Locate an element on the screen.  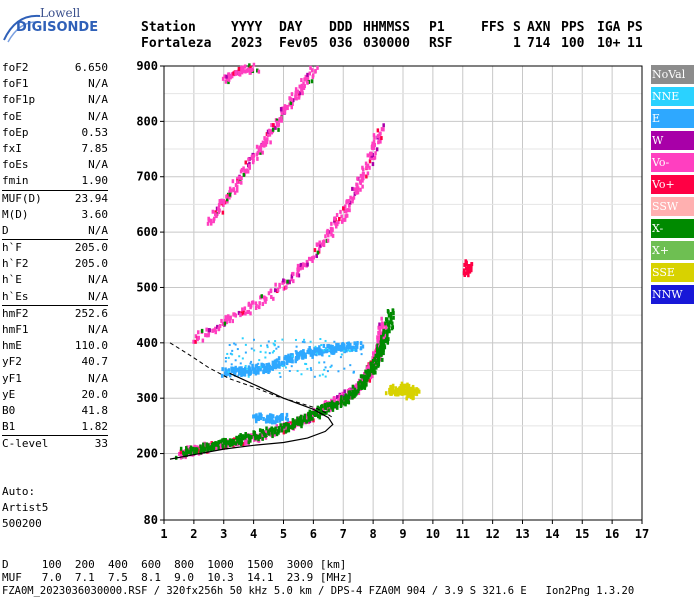
y-tick-label: 700 is located at coordinates (147, 177).